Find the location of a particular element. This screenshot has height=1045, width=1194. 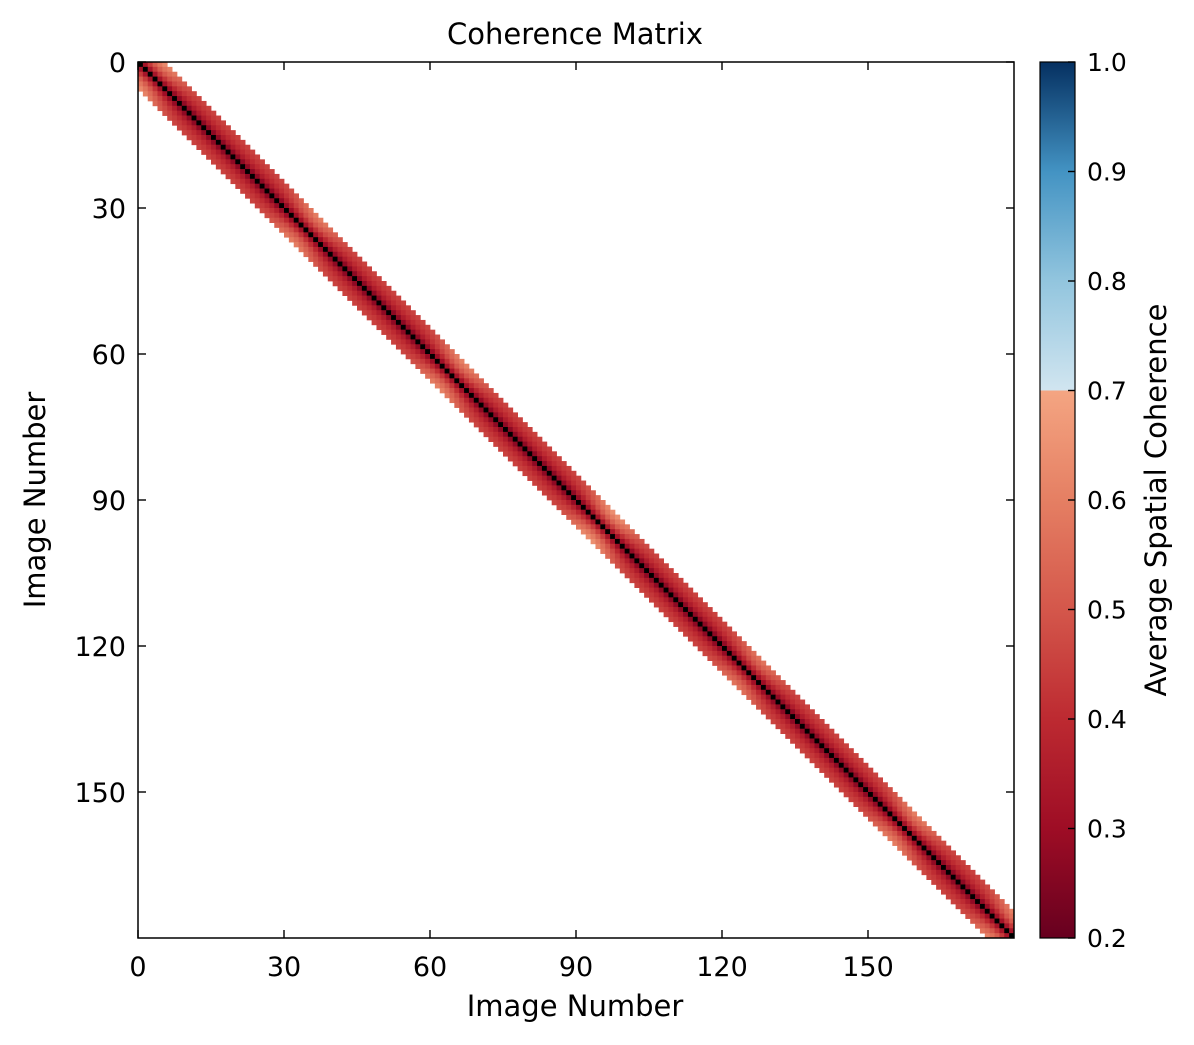

colorbar-label: Average Spatial Coherence is located at coordinates (1156, 500).